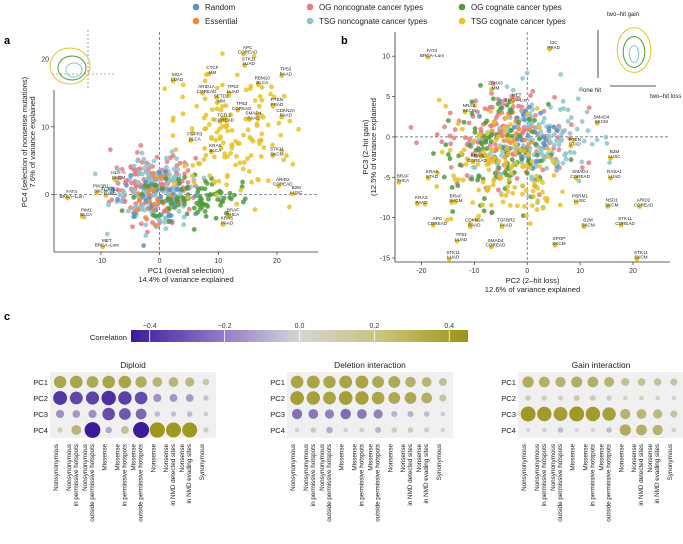 The height and width of the screenshot is (544, 683). I want to click on x-axis-label-variance: 12.6% of variance explained, so click(532, 289).